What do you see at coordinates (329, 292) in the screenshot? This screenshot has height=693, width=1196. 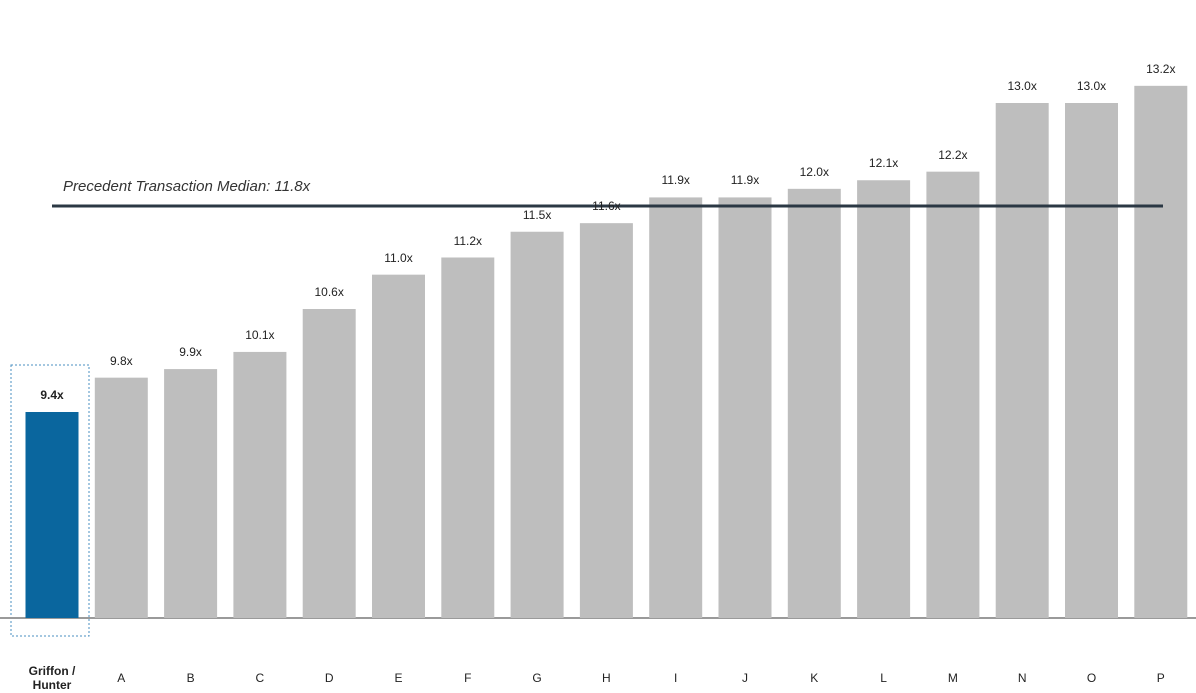 I see `value-label: 10.6x` at bounding box center [329, 292].